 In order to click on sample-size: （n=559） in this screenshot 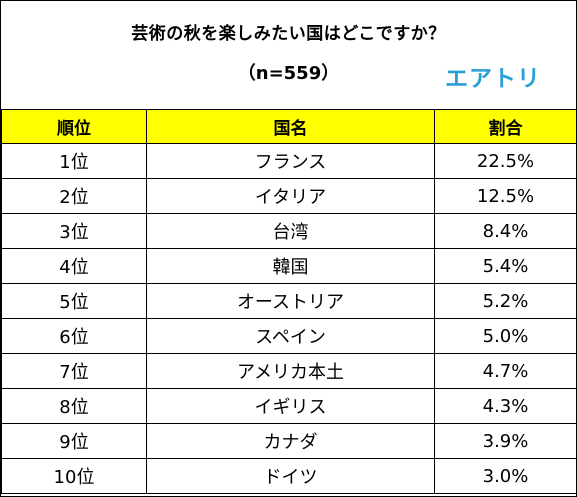, I will do `click(288, 73)`.